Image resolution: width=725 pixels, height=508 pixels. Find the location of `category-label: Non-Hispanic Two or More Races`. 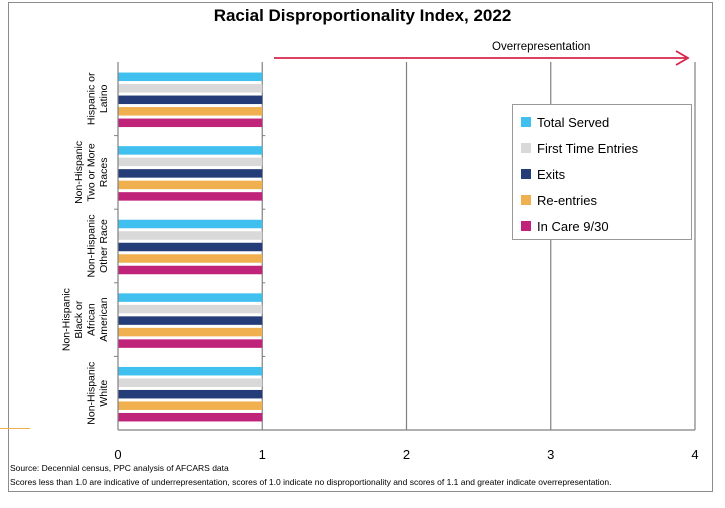

category-label: Non-Hispanic Two or More Races is located at coordinates (91, 172).